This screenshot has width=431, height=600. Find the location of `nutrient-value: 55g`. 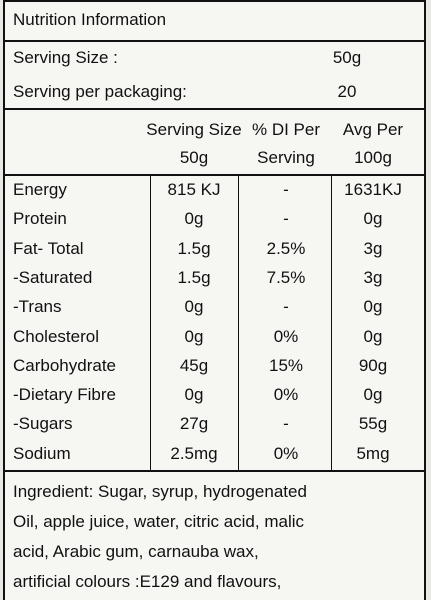

nutrient-value: 55g is located at coordinates (373, 424).